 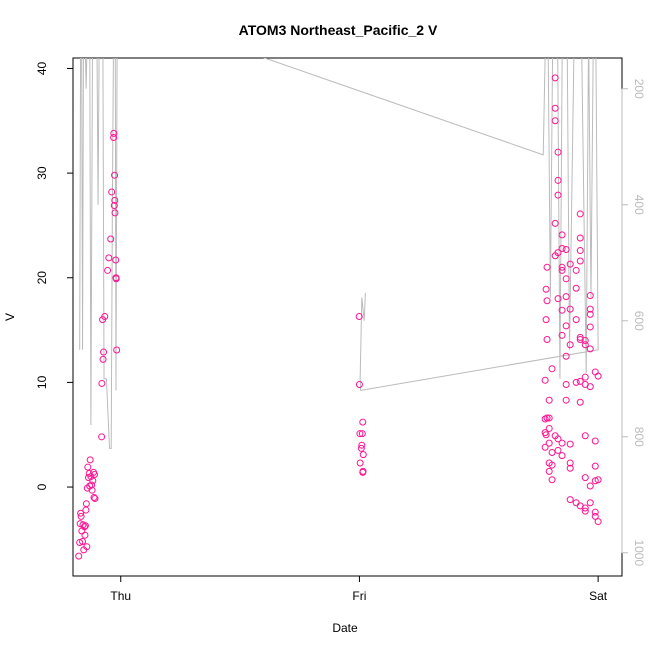 I want to click on y-tick-label: 40, so click(x=42, y=68).